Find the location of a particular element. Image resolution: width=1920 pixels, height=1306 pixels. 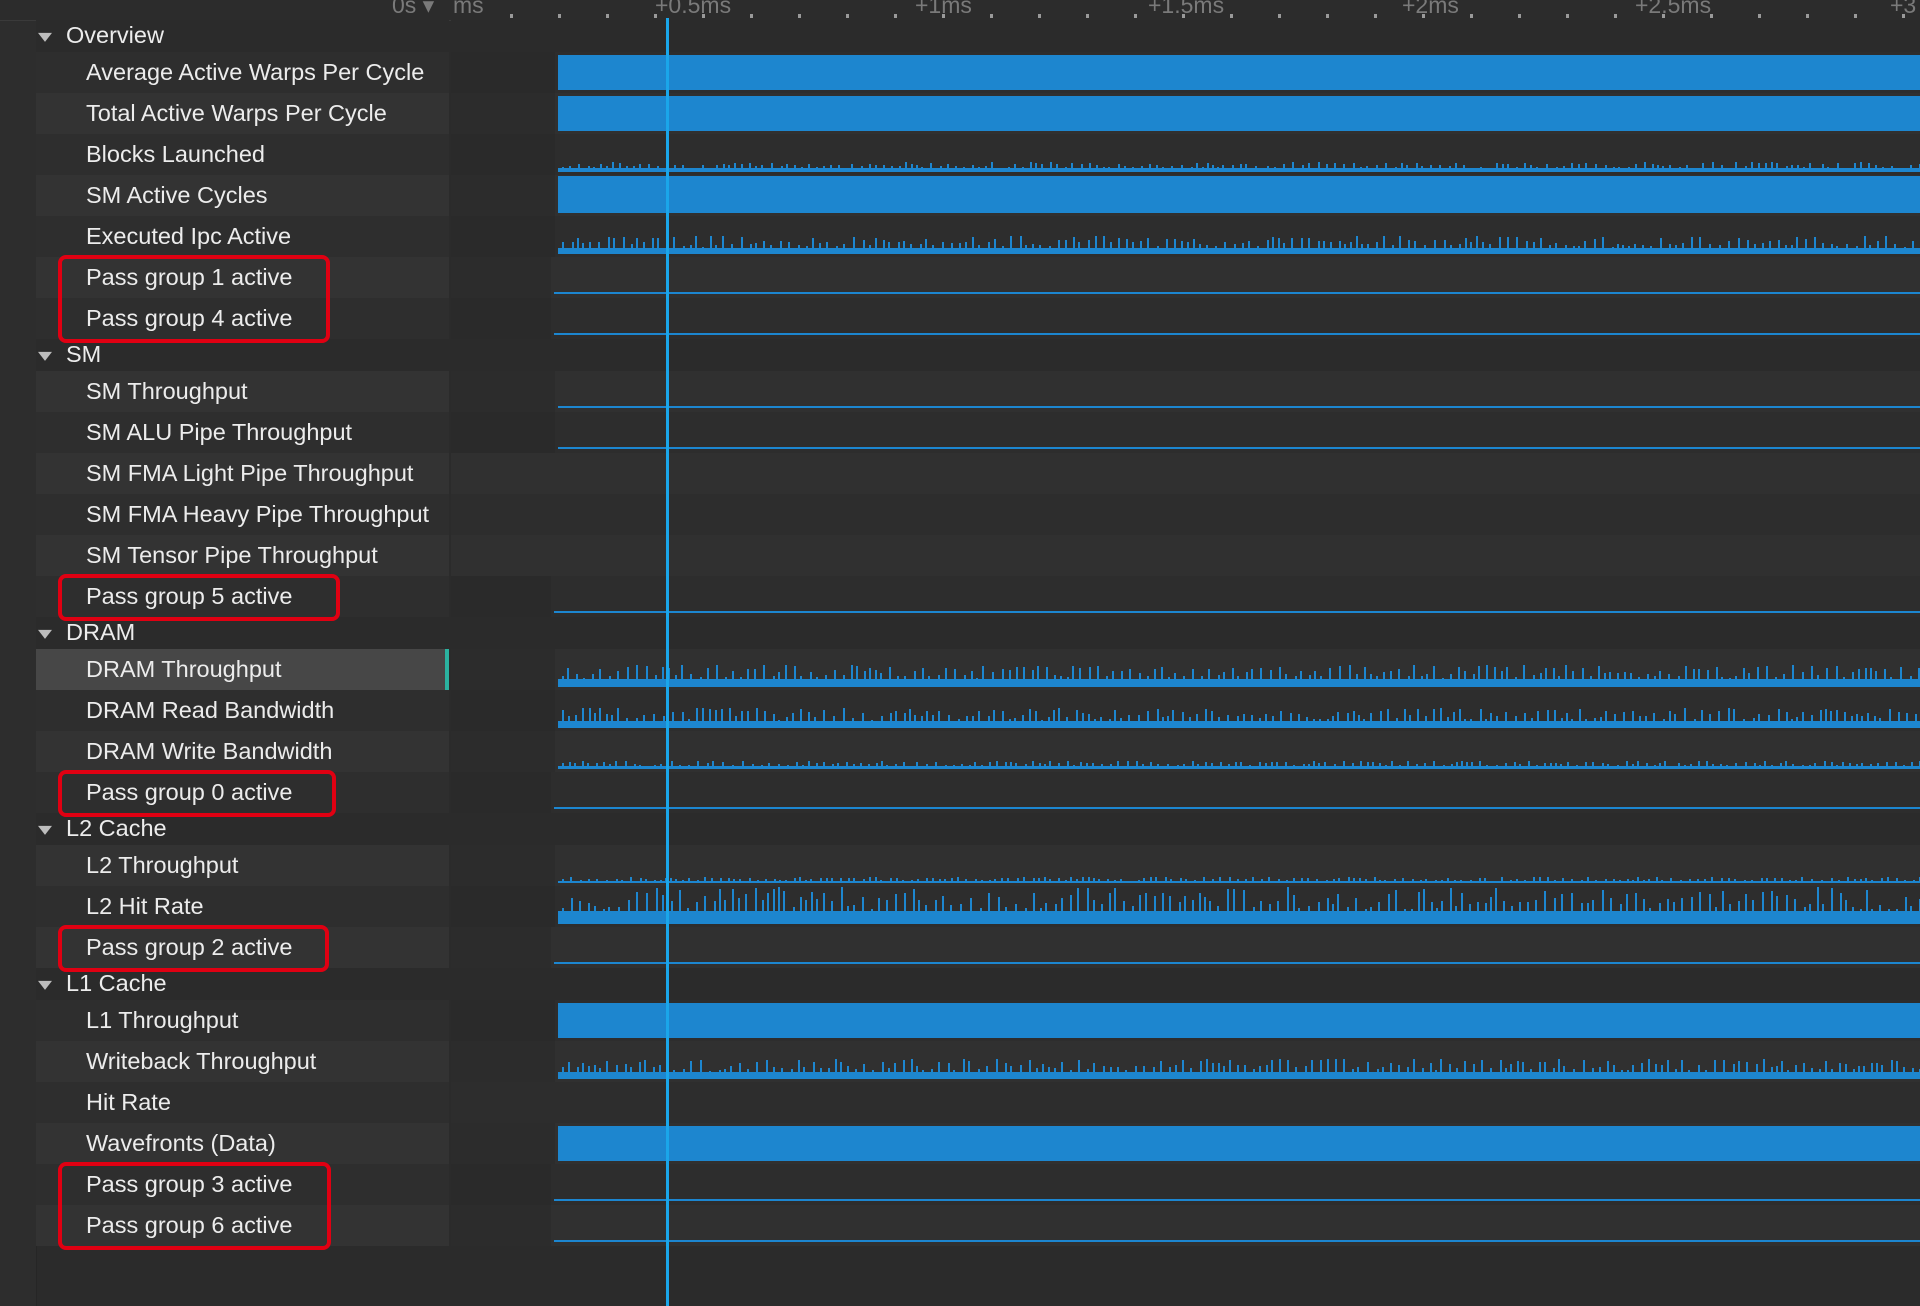

metric-row-average-active-warps-per-cycle: Average Active Warps Per Cycle is located at coordinates (978, 72).